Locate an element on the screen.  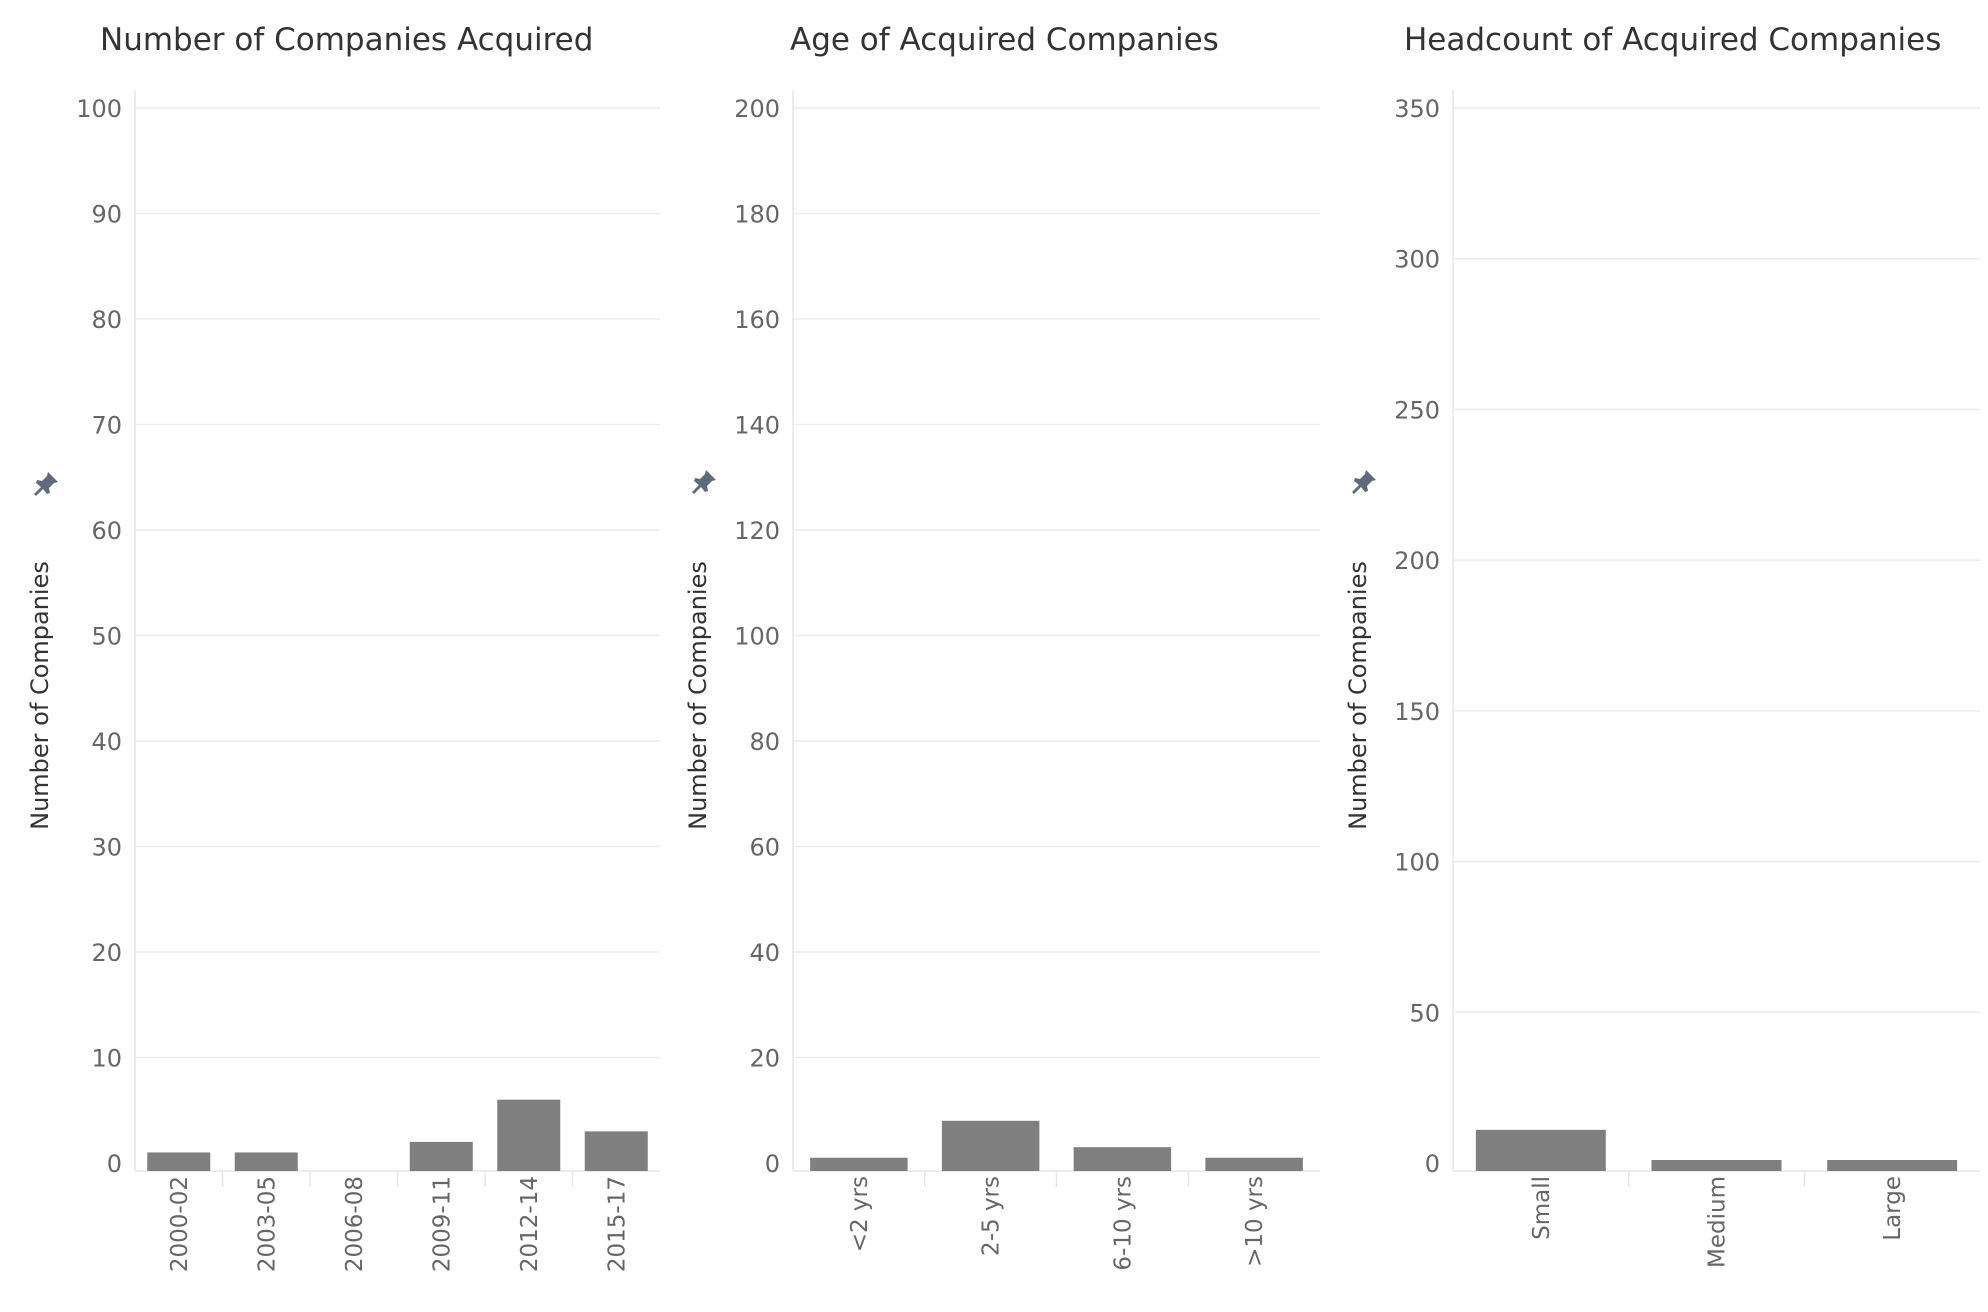
x-tick-label: >10 yrs is located at coordinates (1255, 1221).